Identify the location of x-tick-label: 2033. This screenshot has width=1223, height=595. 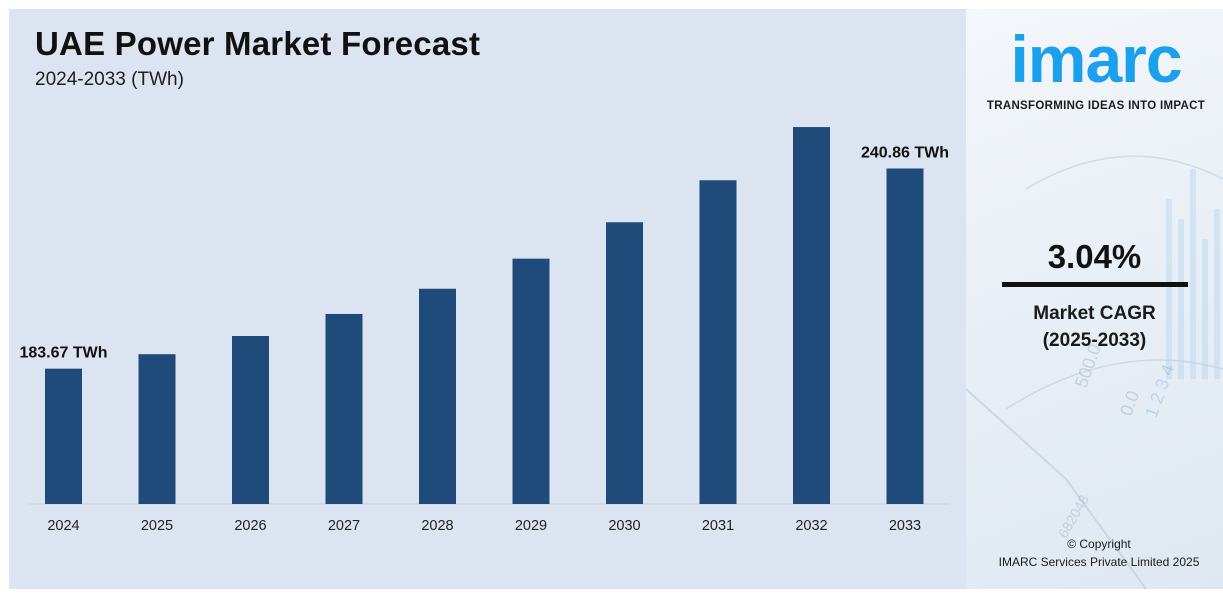
(905, 526).